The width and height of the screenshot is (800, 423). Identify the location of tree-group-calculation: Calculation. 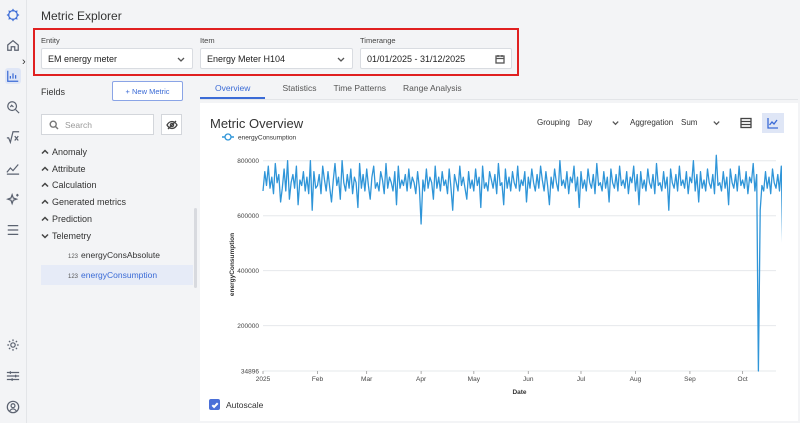
(69, 185).